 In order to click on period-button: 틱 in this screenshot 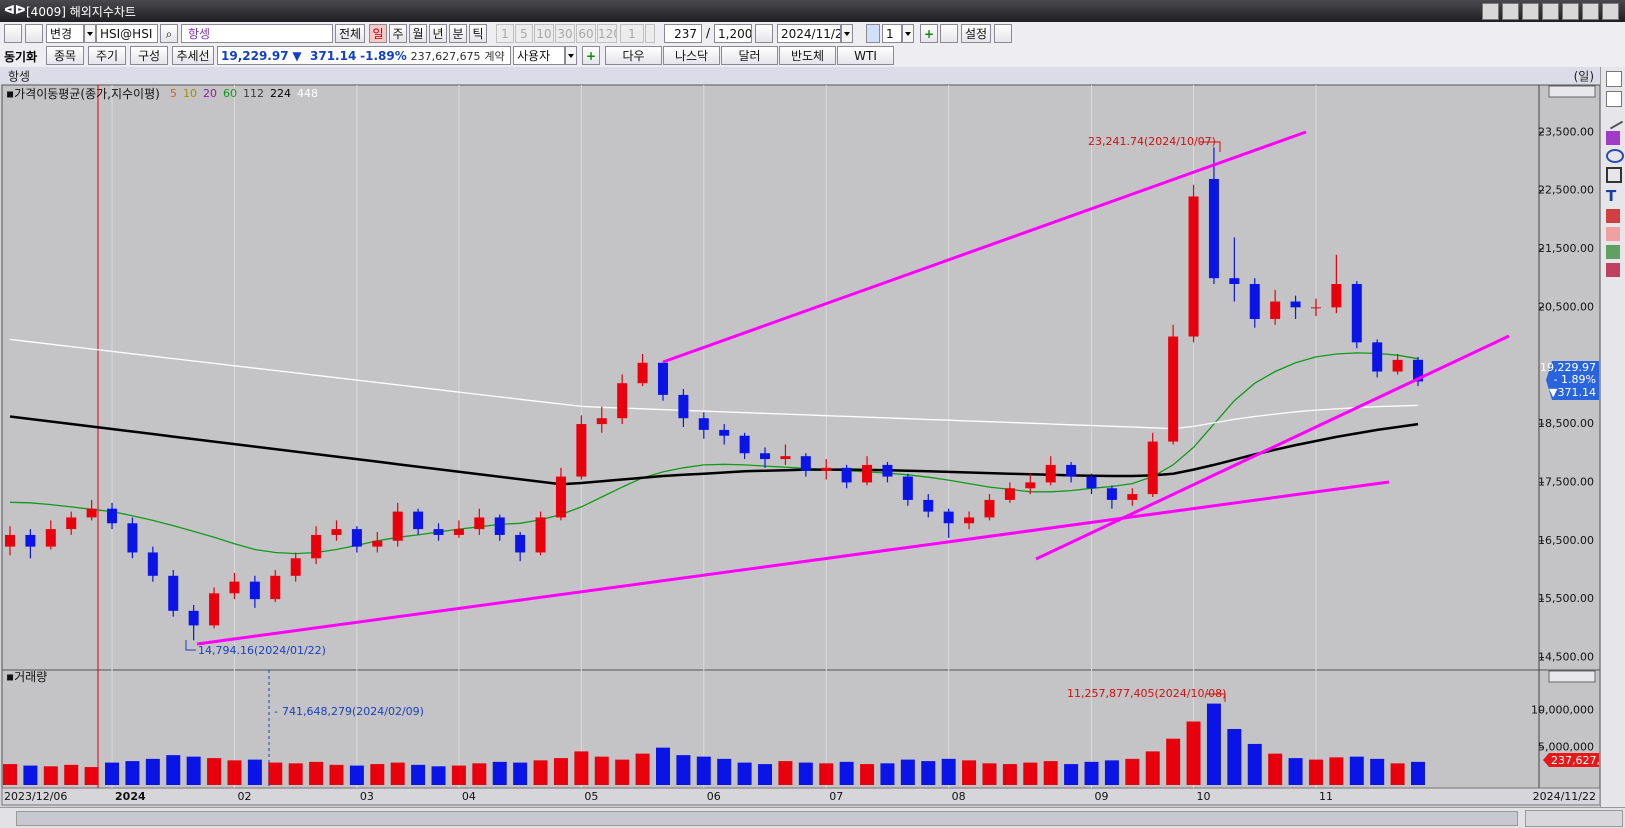, I will do `click(478, 33)`.